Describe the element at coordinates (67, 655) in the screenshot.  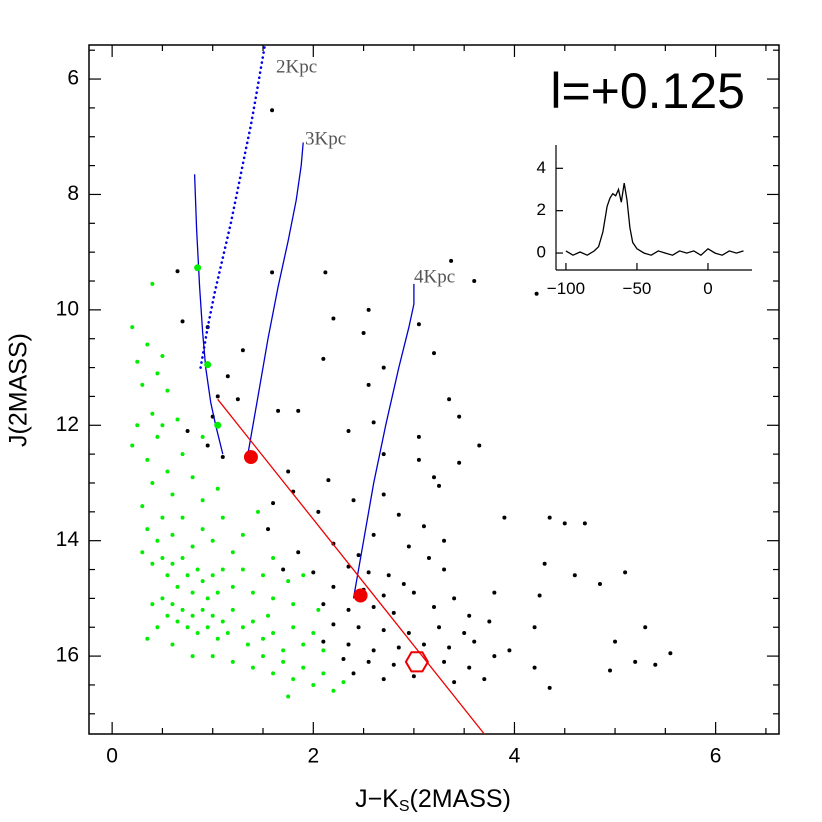
I see `y-tick-label: 16` at that location.